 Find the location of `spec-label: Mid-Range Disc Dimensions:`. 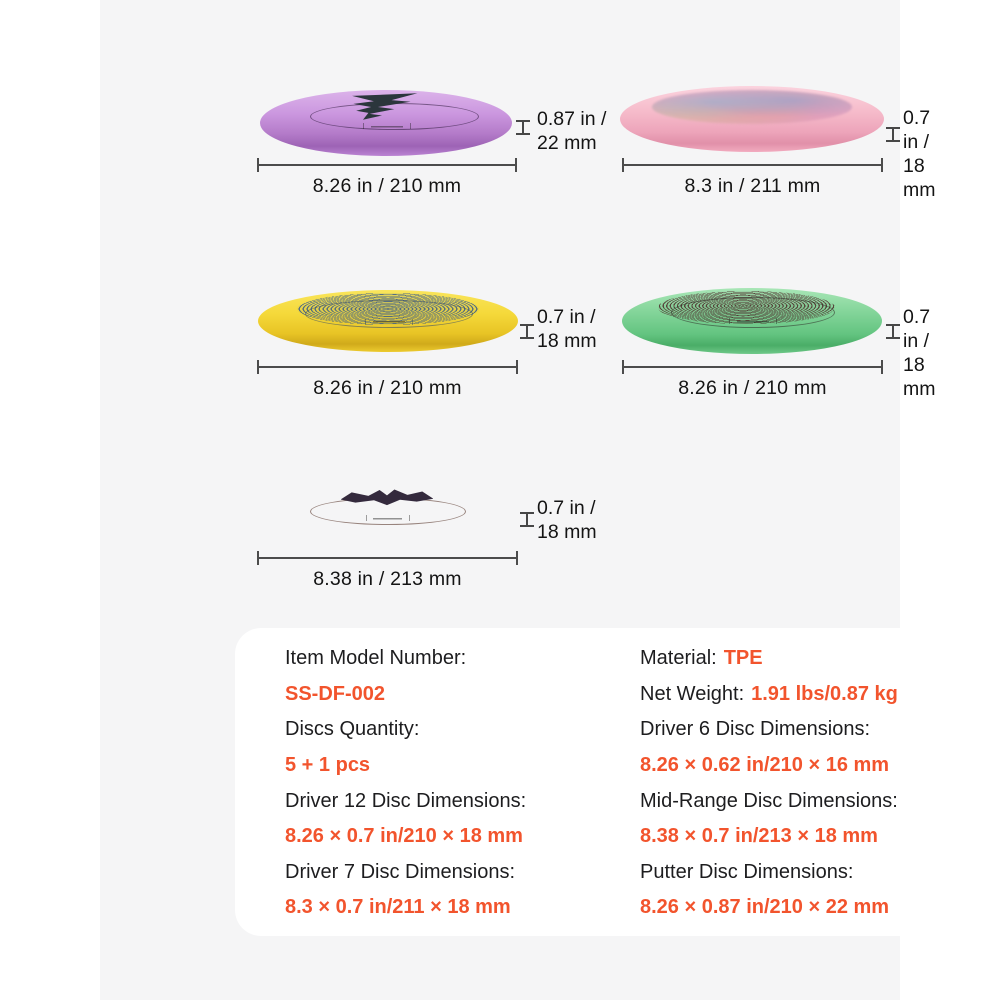

spec-label: Mid-Range Disc Dimensions: is located at coordinates (769, 800).